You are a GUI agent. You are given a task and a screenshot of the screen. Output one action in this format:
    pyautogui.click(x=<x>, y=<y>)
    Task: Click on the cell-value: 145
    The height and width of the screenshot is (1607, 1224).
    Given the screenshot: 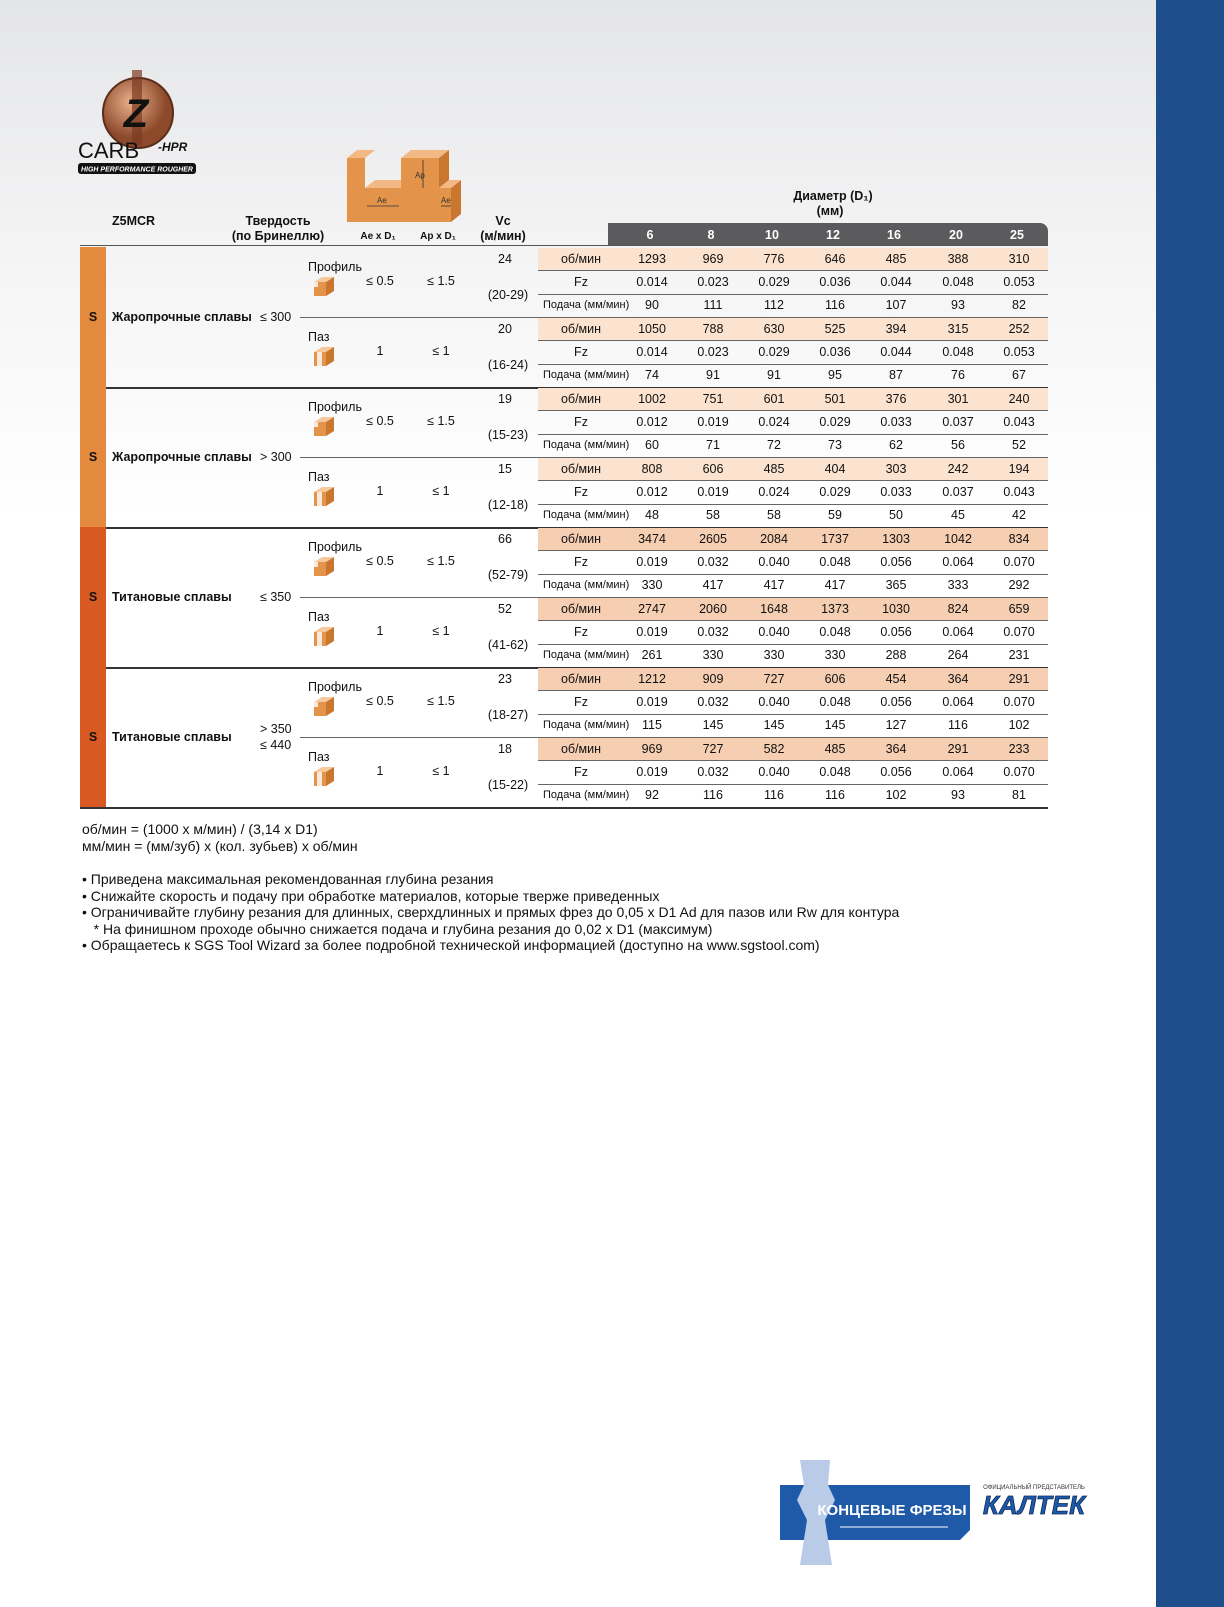 What is the action you would take?
    pyautogui.click(x=713, y=725)
    